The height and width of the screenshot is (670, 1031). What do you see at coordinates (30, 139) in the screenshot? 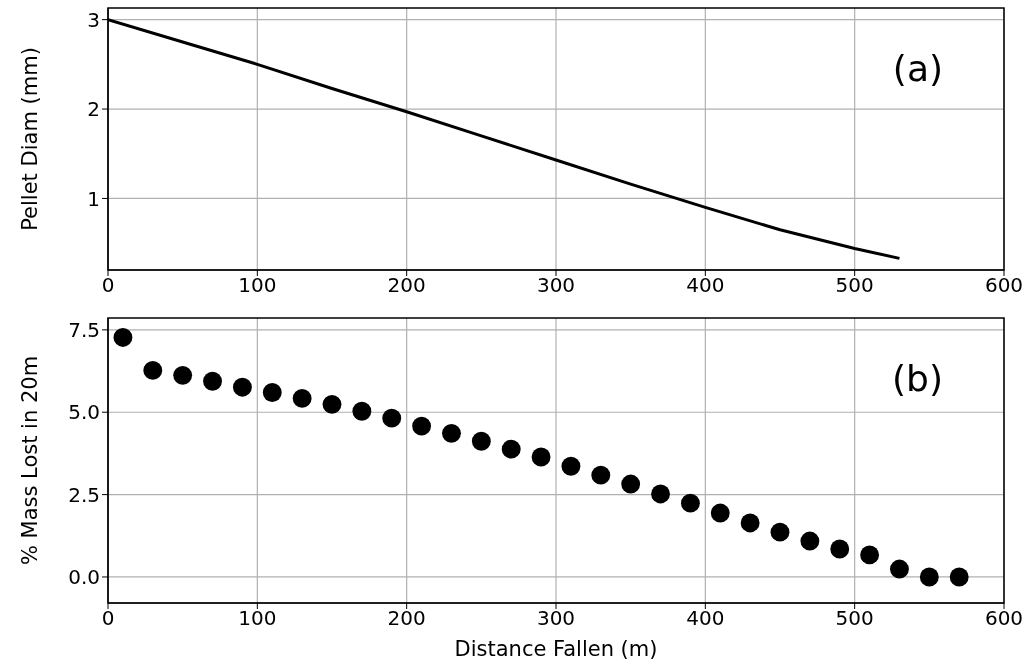
I see `y-axis-title: Pellet Diam (mm)` at bounding box center [30, 139].